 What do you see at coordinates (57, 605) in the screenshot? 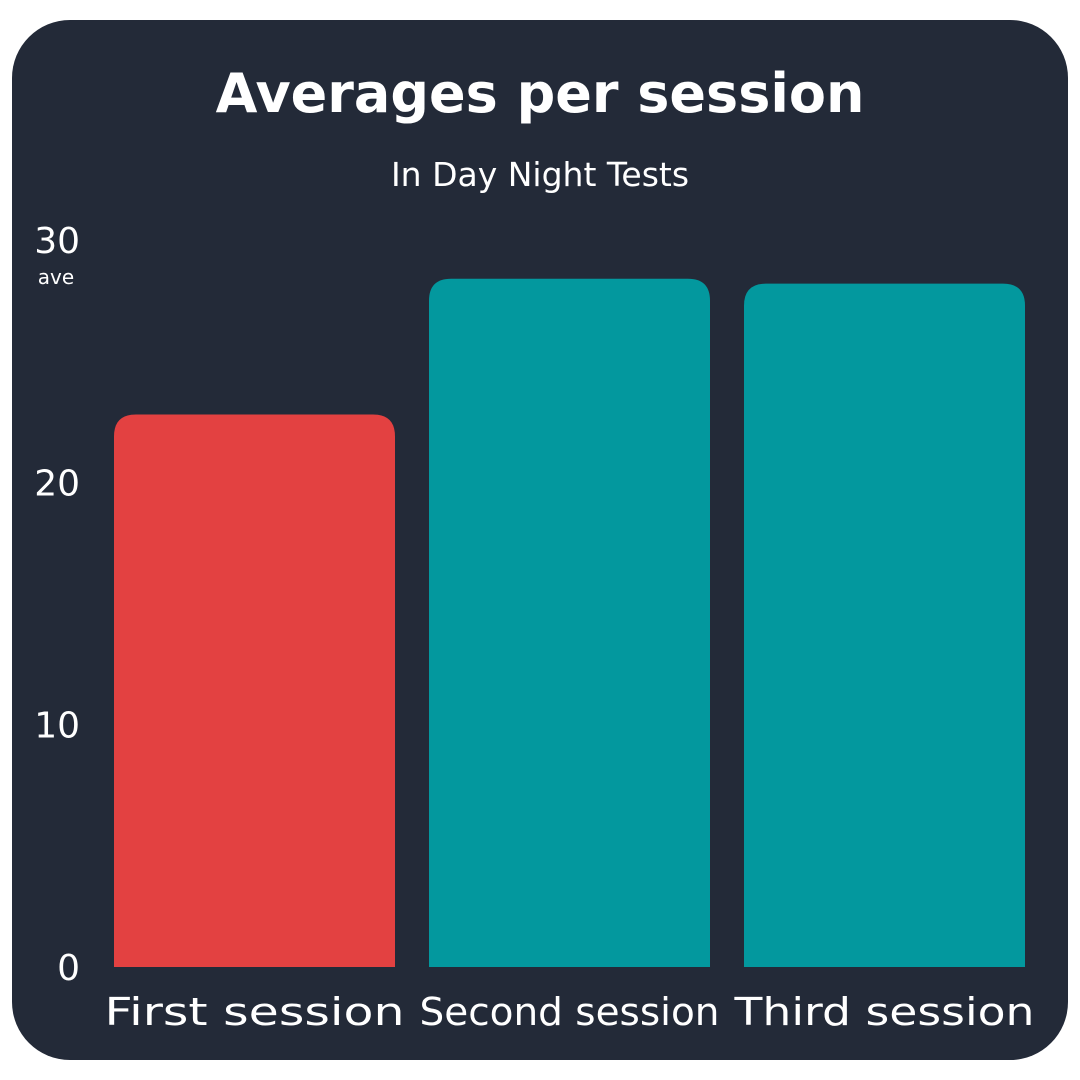
I see `y-axis: 0 10 20 30` at bounding box center [57, 605].